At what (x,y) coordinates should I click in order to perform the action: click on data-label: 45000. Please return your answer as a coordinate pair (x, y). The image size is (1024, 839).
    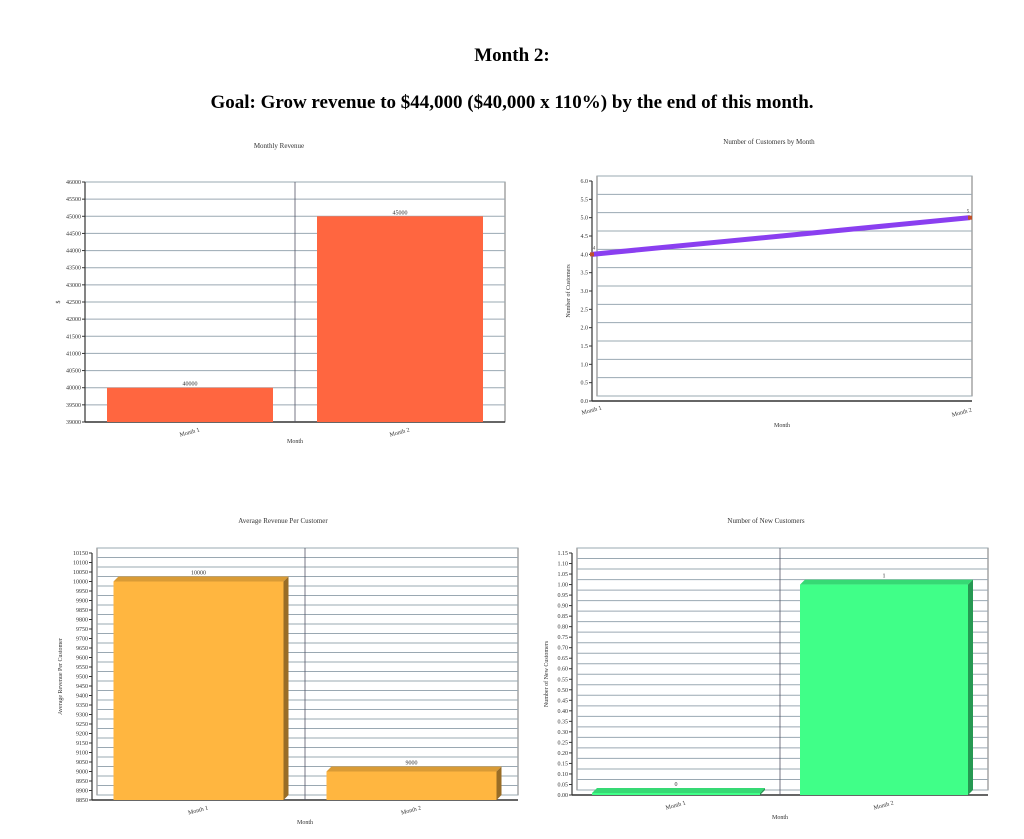
    Looking at the image, I should click on (400, 213).